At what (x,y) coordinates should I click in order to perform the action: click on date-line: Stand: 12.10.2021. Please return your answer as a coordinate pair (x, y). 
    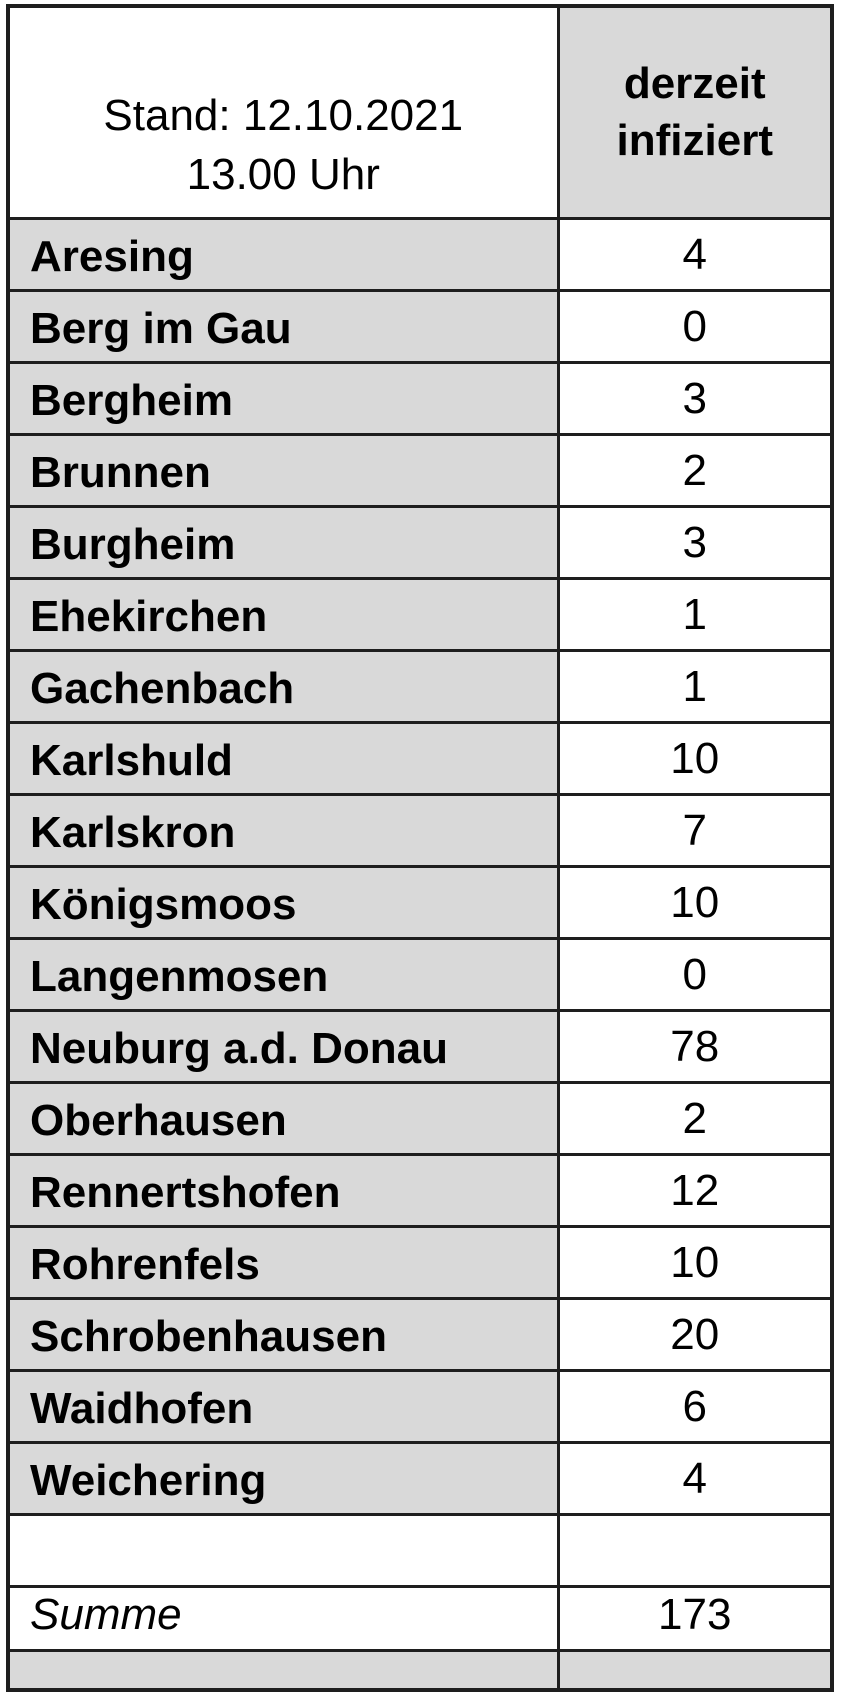
    Looking at the image, I should click on (283, 115).